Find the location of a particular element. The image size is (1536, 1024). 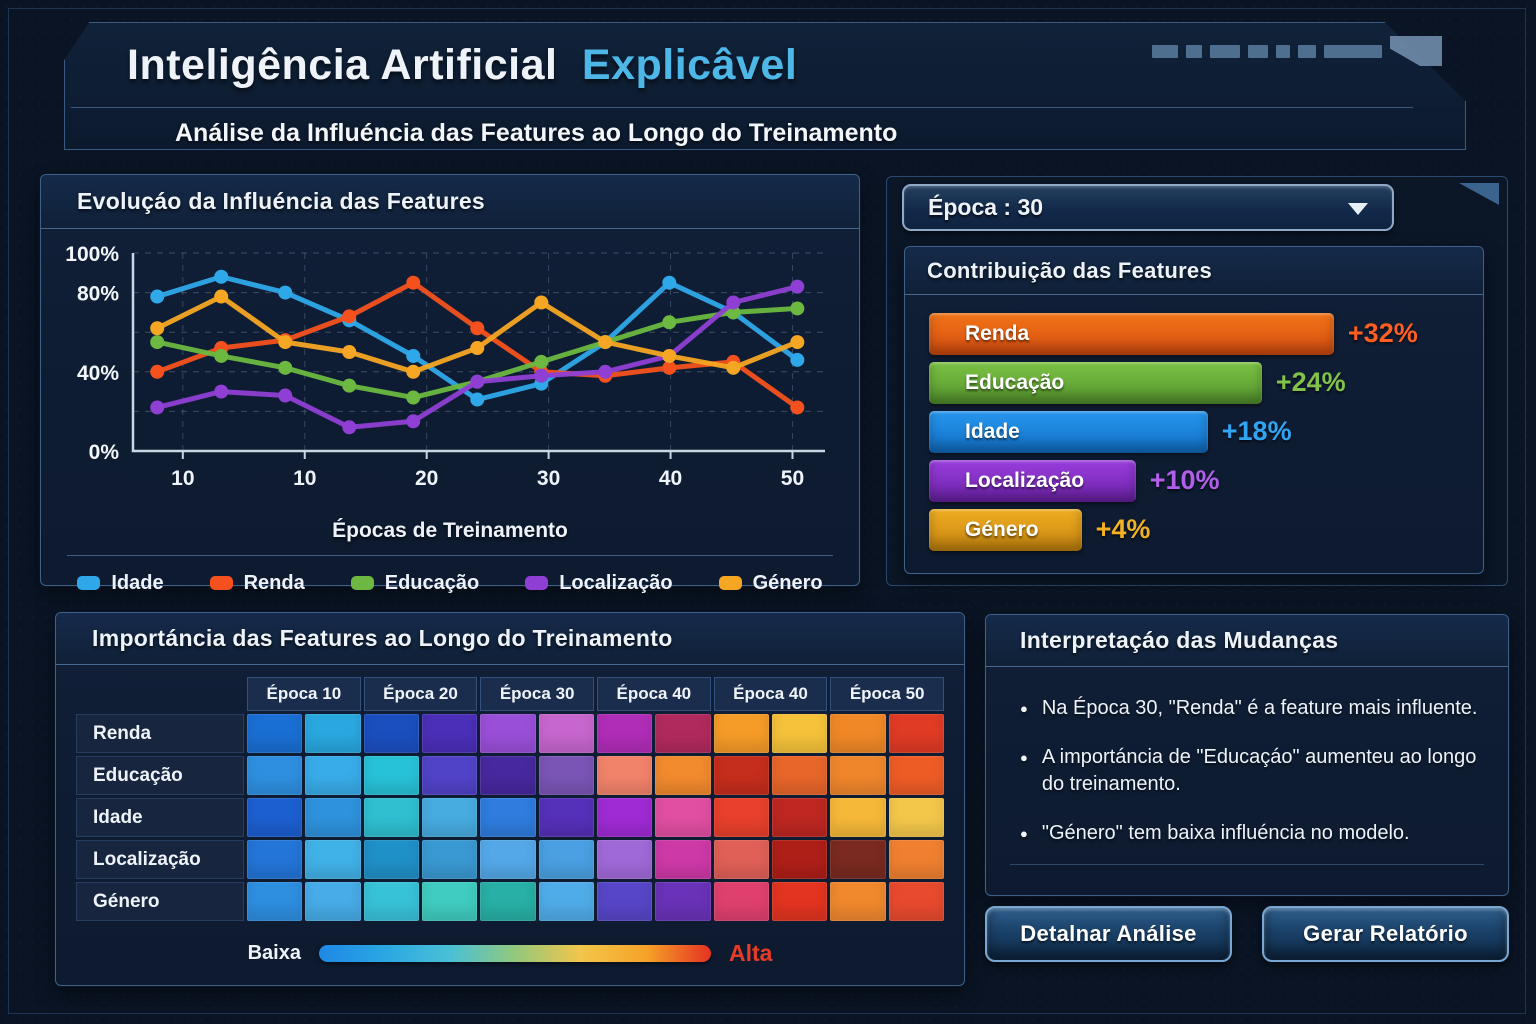

bar-value: +4% is located at coordinates (1123, 529).